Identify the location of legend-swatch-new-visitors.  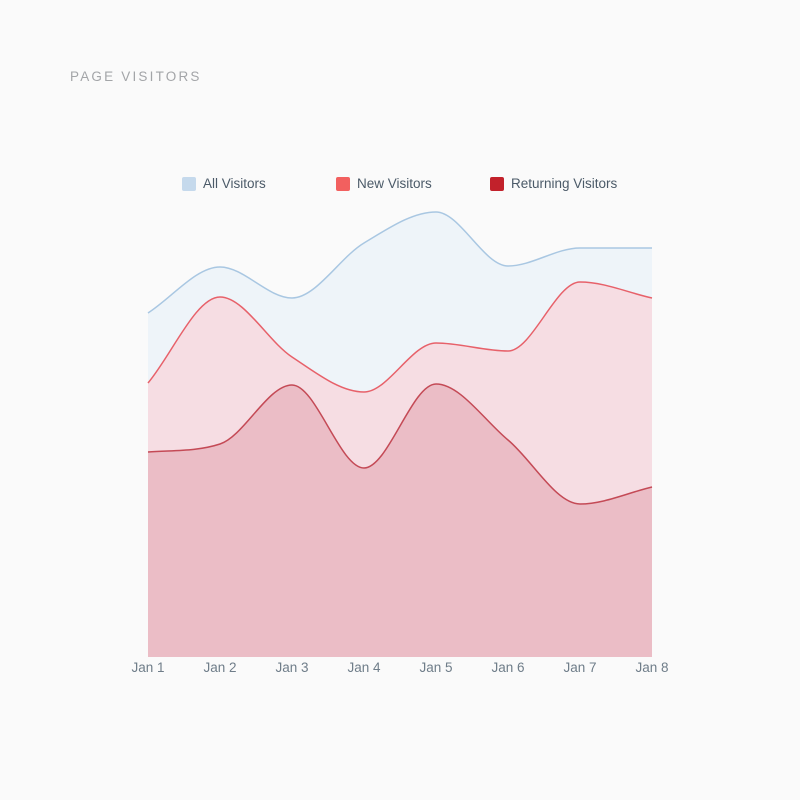
(343, 183).